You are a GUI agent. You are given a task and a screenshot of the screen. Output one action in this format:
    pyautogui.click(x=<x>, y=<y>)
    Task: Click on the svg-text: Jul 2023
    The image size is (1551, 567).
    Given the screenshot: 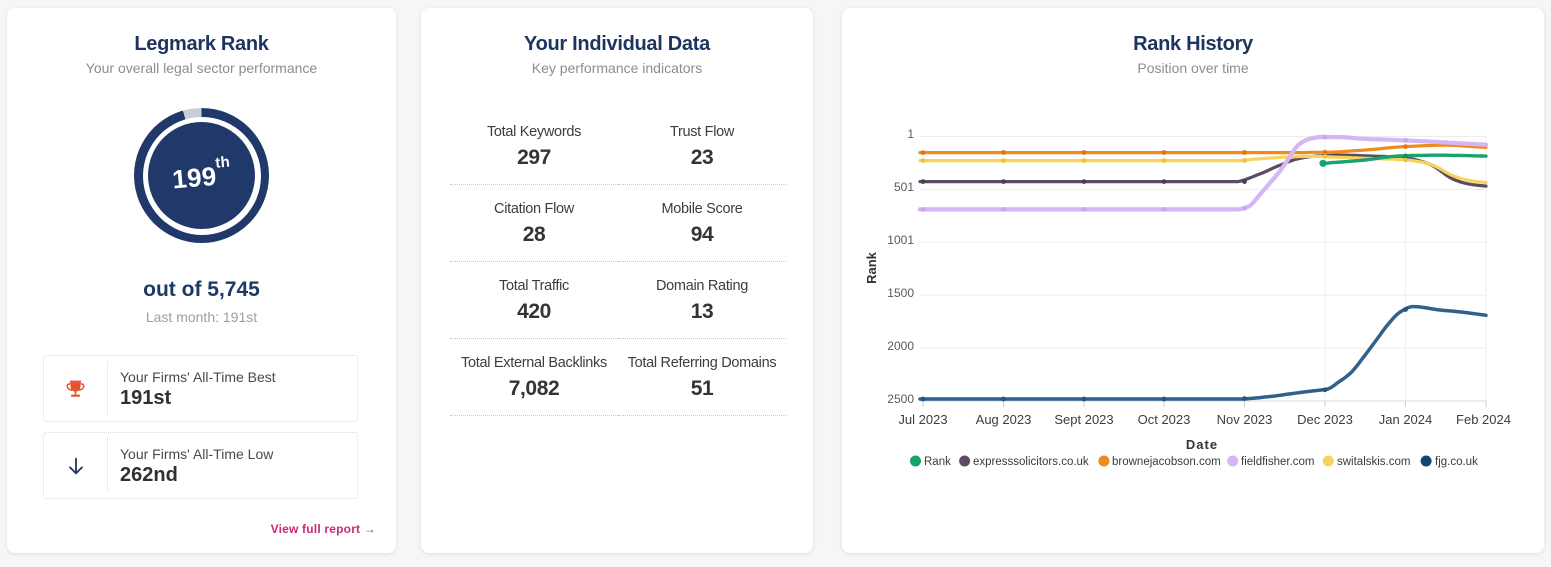 What is the action you would take?
    pyautogui.click(x=922, y=419)
    